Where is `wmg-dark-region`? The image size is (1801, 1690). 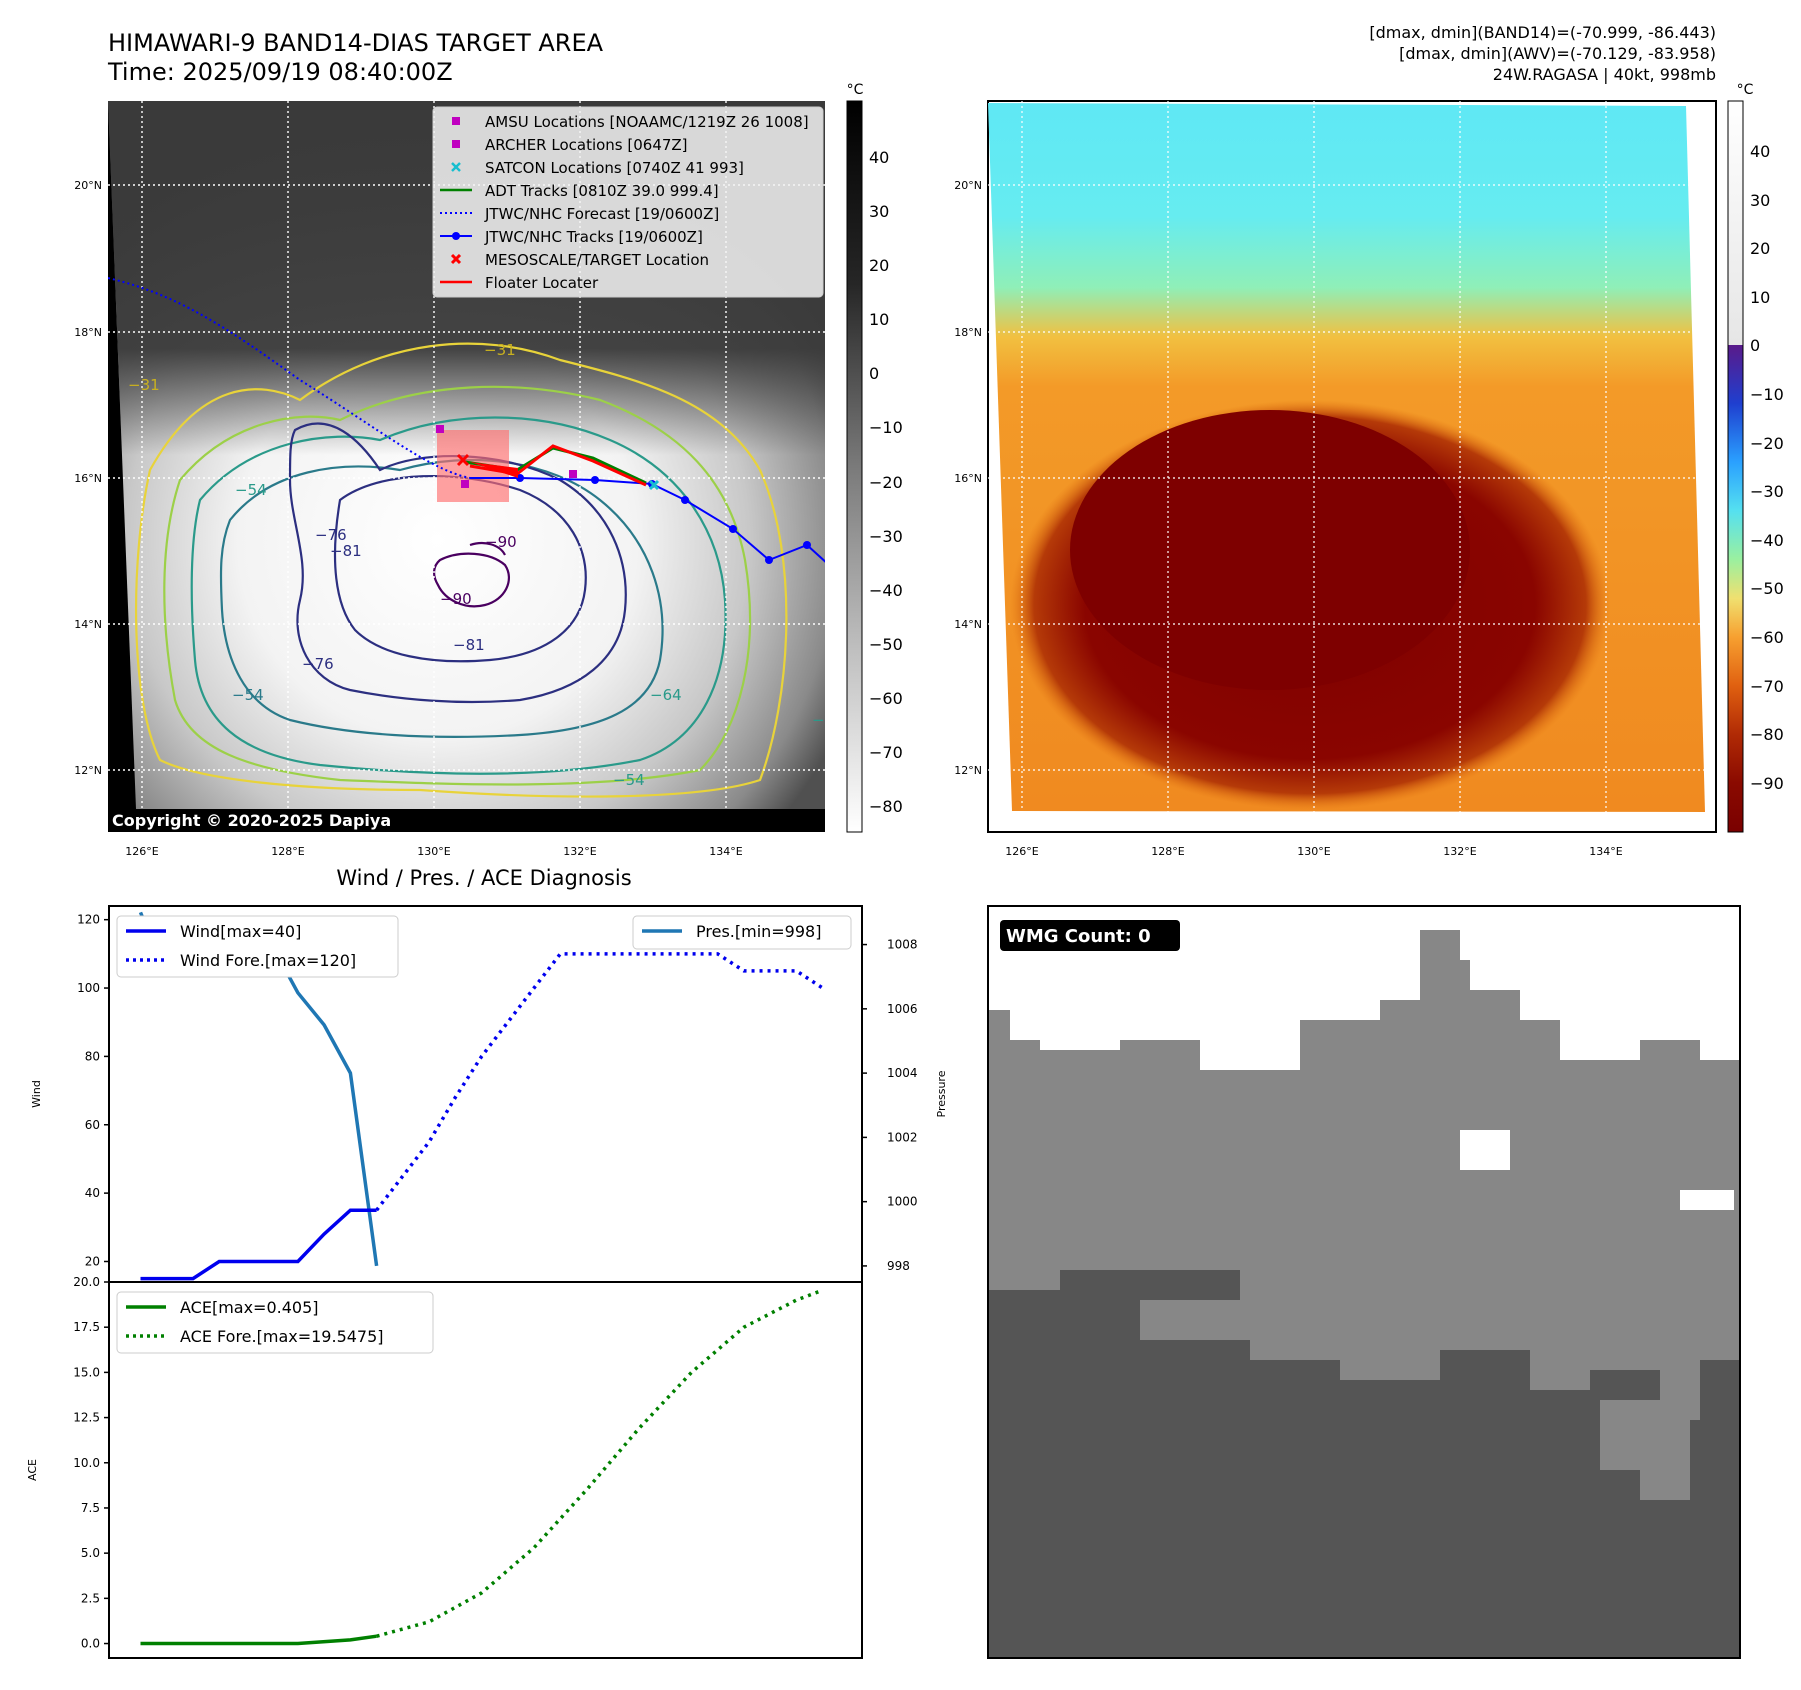 wmg-dark-region is located at coordinates (1364, 1464).